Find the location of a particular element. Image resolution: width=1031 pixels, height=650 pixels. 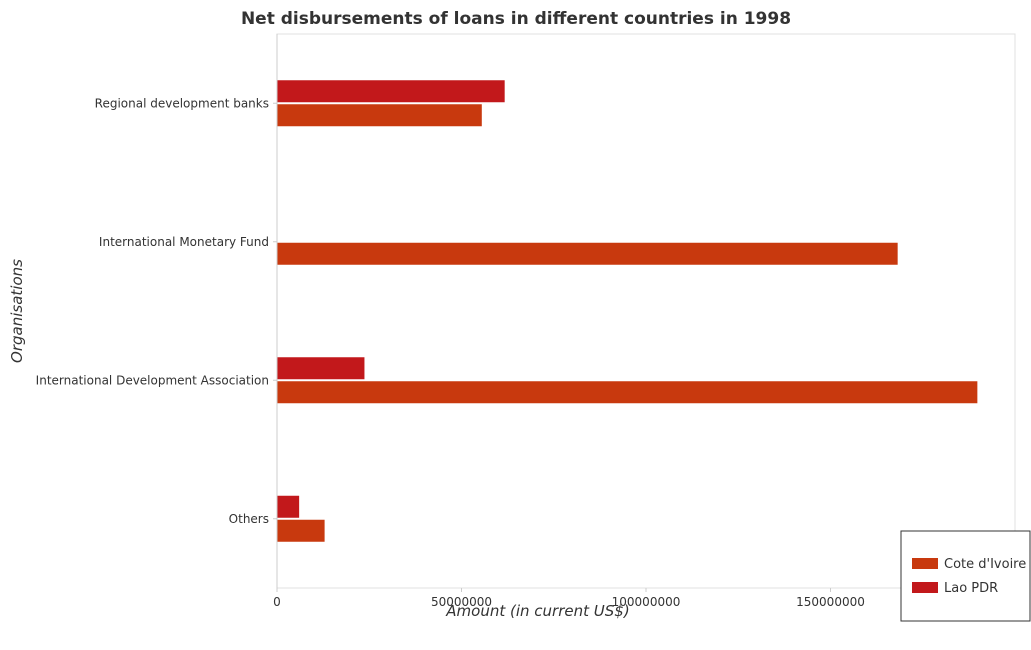

y-axis-label: Organisations is located at coordinates (17, 311).